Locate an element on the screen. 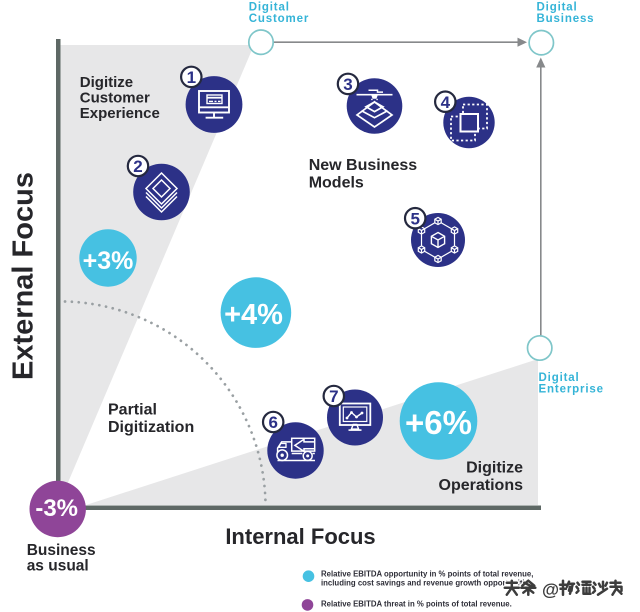 The height and width of the screenshot is (612, 640). svg-text: Digitization is located at coordinates (151, 427).